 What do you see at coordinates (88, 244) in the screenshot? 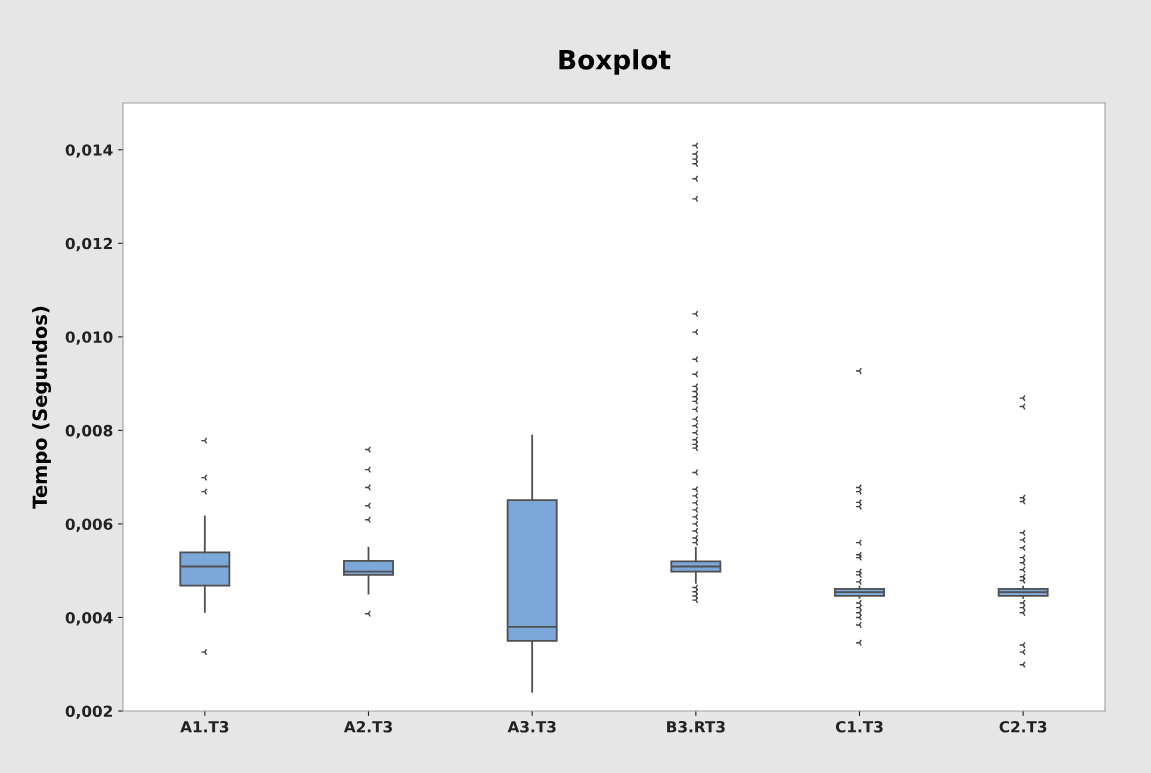
I see `y-tick-label: 0,012` at bounding box center [88, 244].